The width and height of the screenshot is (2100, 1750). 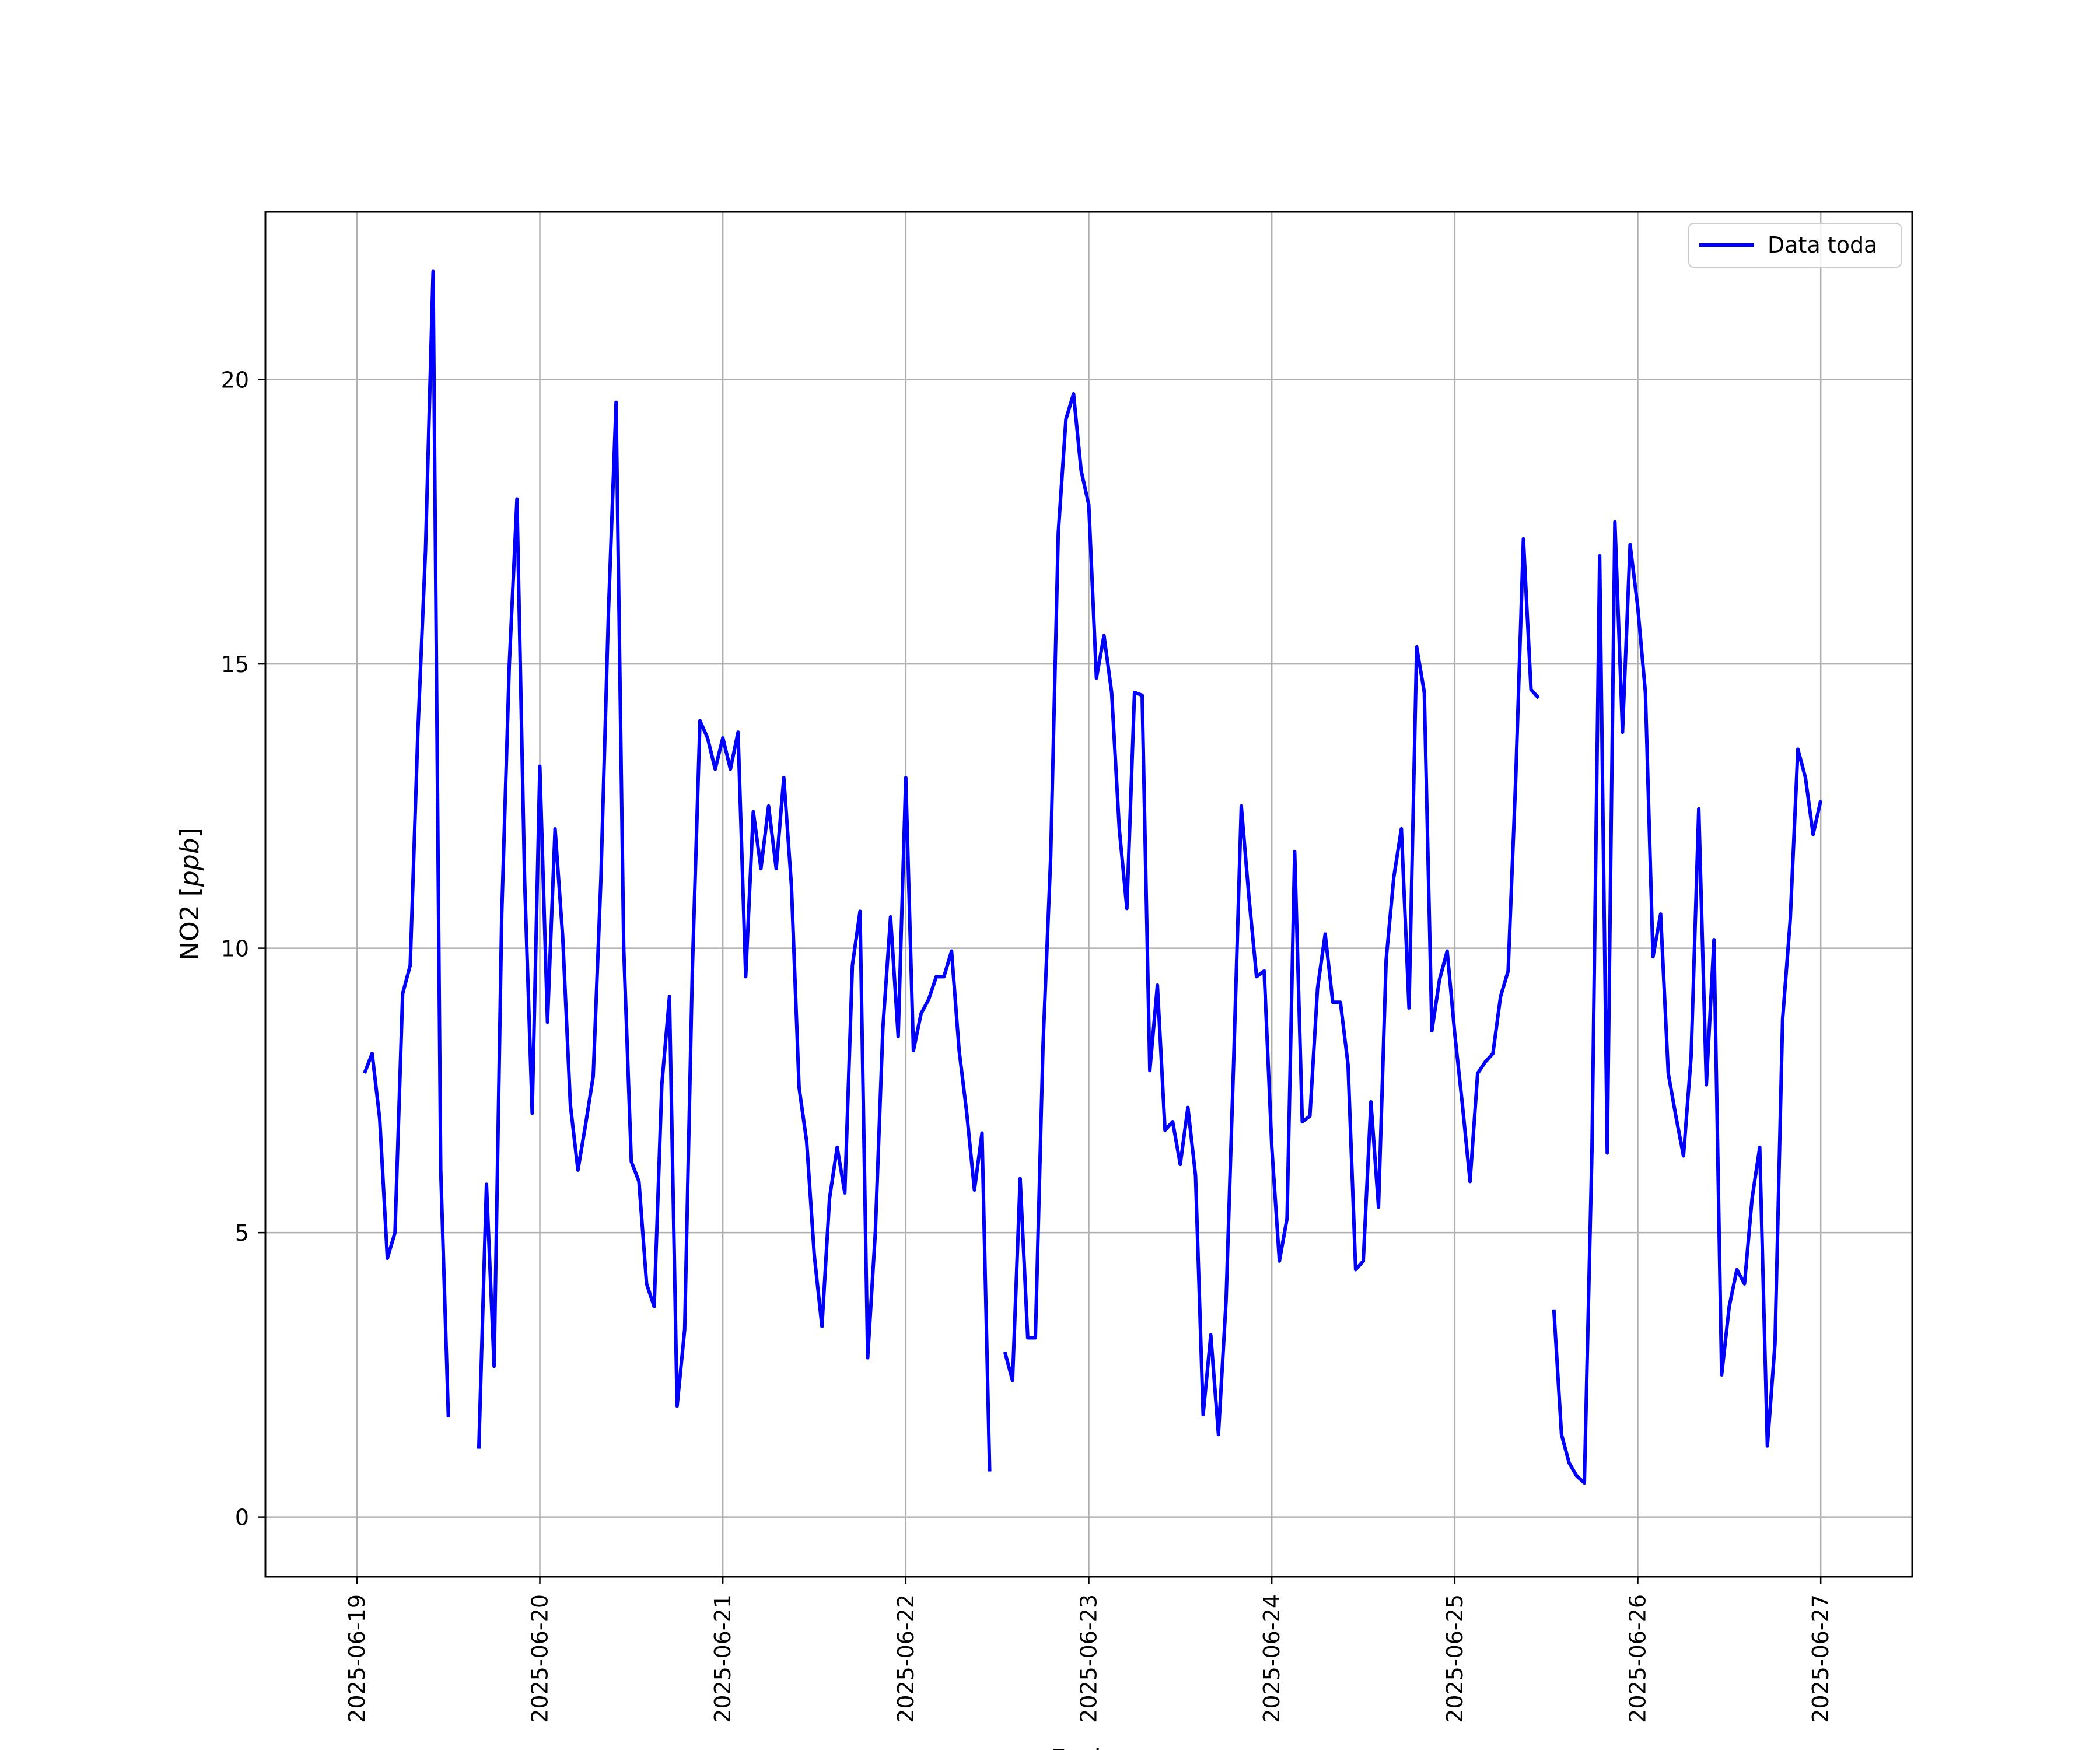 What do you see at coordinates (540, 1658) in the screenshot?
I see `x-tick-label: 2025-06-20` at bounding box center [540, 1658].